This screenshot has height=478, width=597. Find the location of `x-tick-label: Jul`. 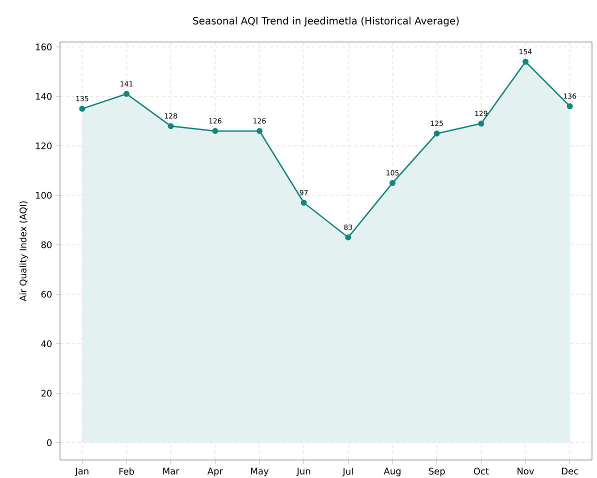

x-tick-label: Jul is located at coordinates (347, 472).